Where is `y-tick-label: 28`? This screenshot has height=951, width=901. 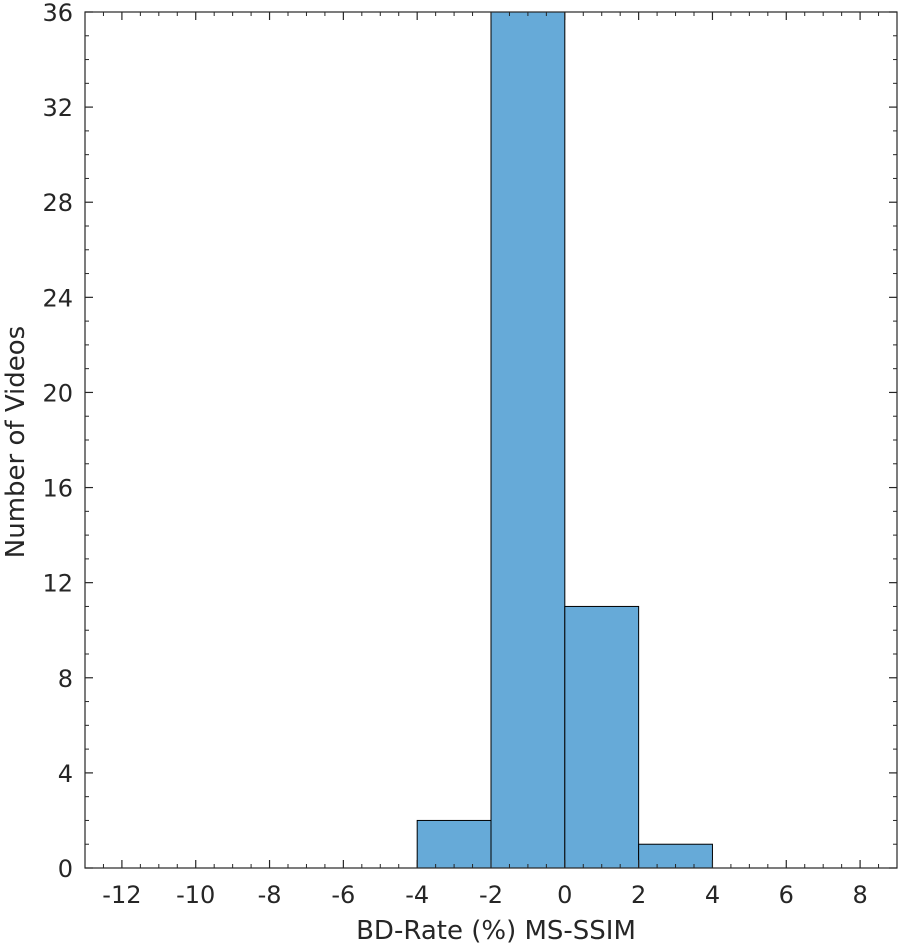
y-tick-label: 28 is located at coordinates (57, 203).